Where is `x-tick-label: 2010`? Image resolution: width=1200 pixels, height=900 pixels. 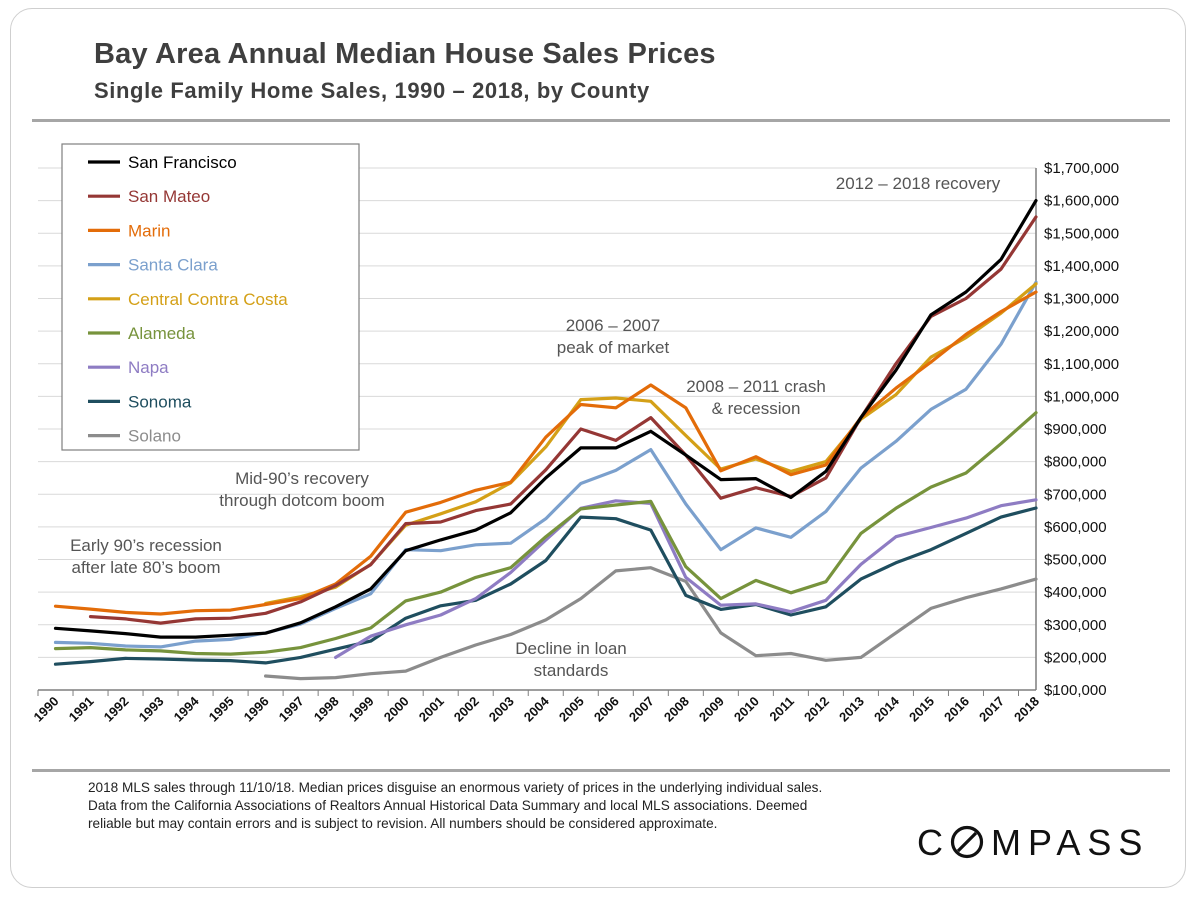
x-tick-label: 2010 is located at coordinates (746, 709).